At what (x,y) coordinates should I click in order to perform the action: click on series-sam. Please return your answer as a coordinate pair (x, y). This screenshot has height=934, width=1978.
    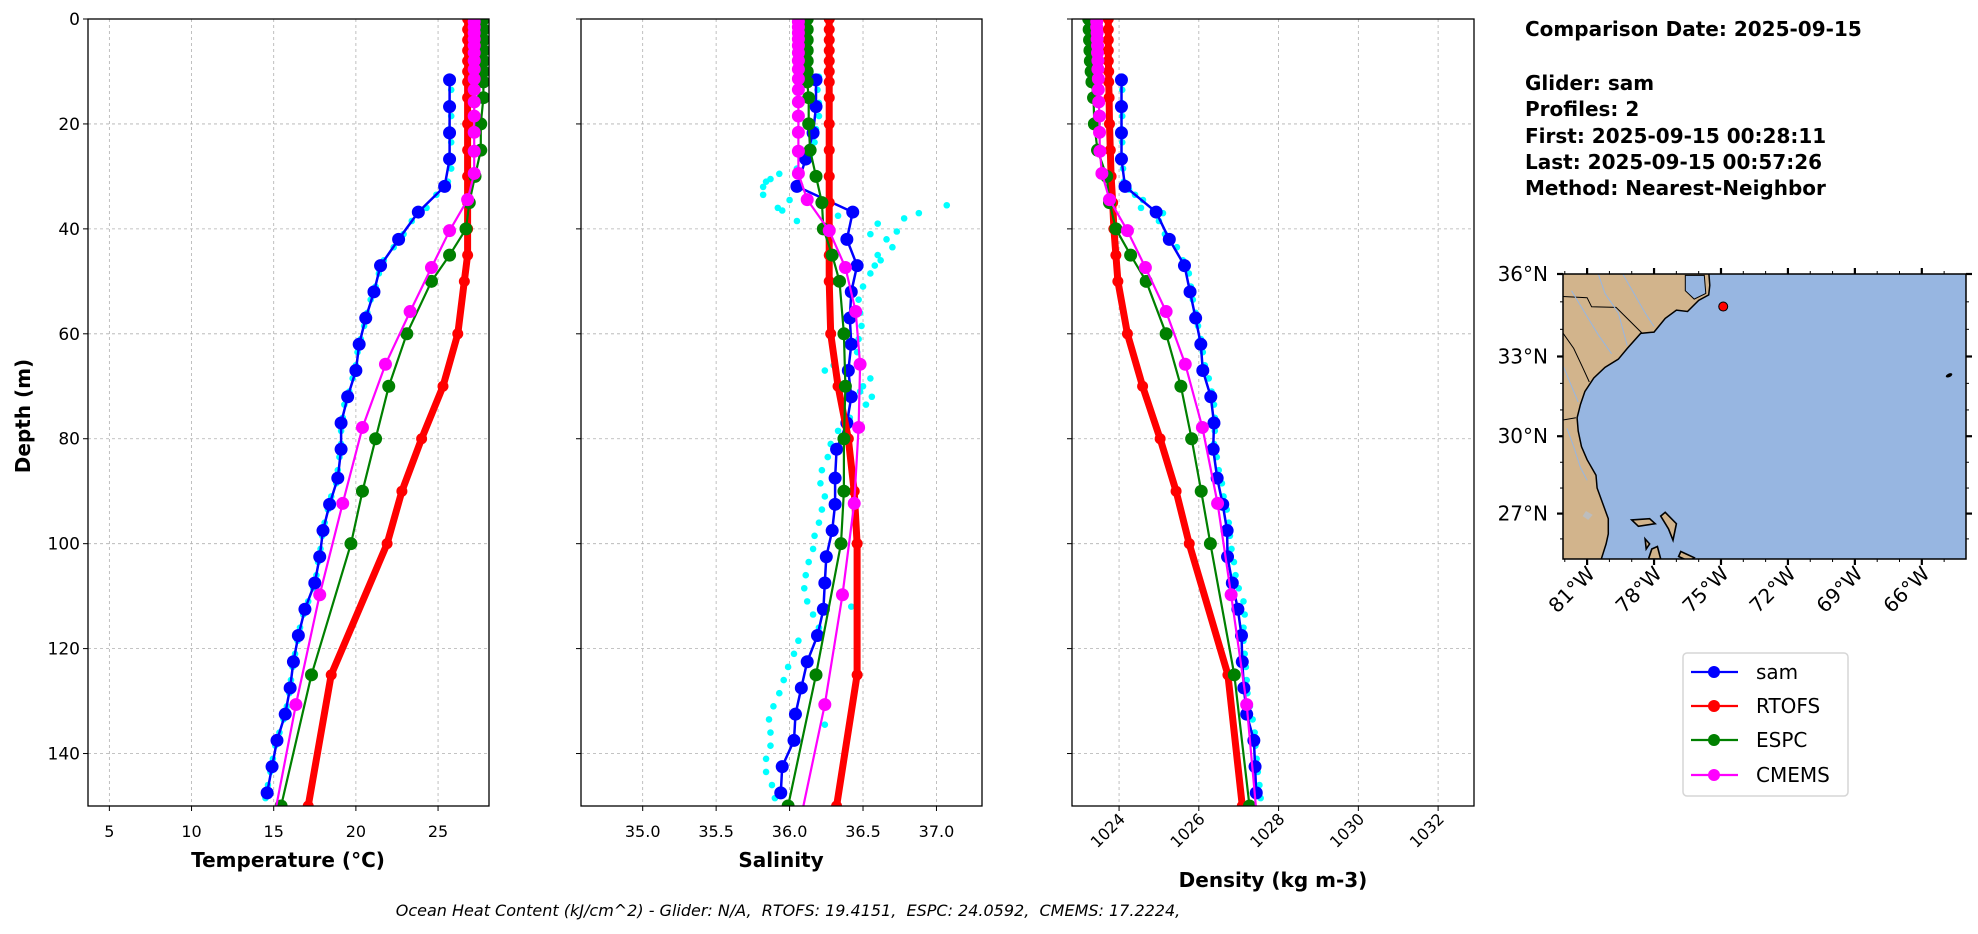
    Looking at the image, I should click on (358, 436).